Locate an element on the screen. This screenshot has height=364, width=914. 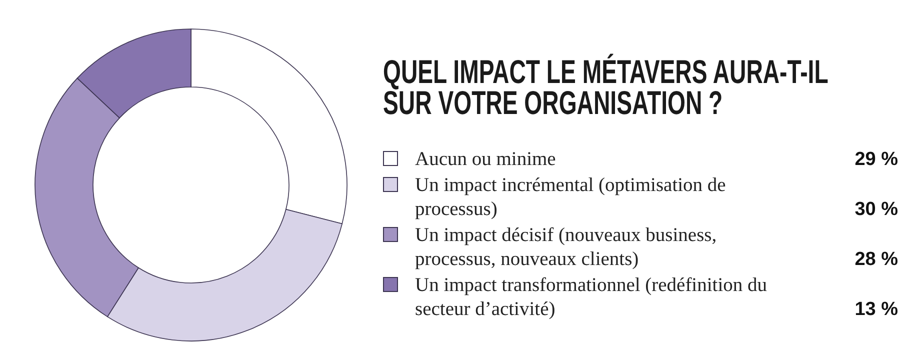
data-label: 28 % is located at coordinates (876, 260).